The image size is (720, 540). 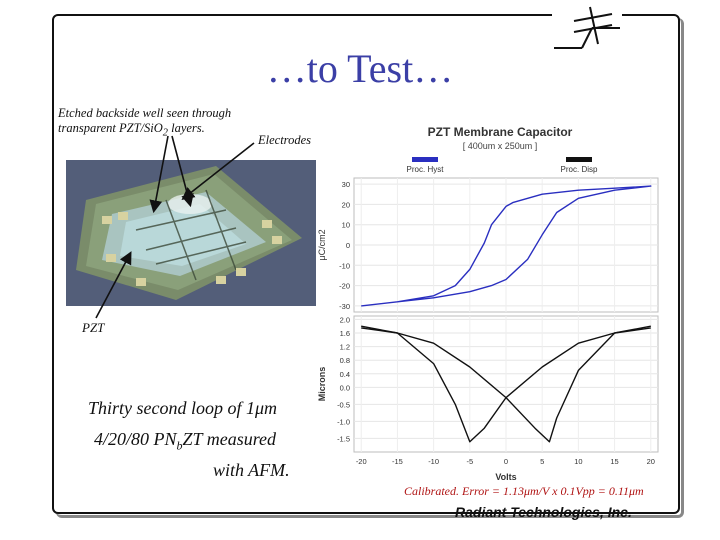 What do you see at coordinates (344, 265) in the screenshot?
I see `top_panel-y-tick-label: -10` at bounding box center [344, 265].